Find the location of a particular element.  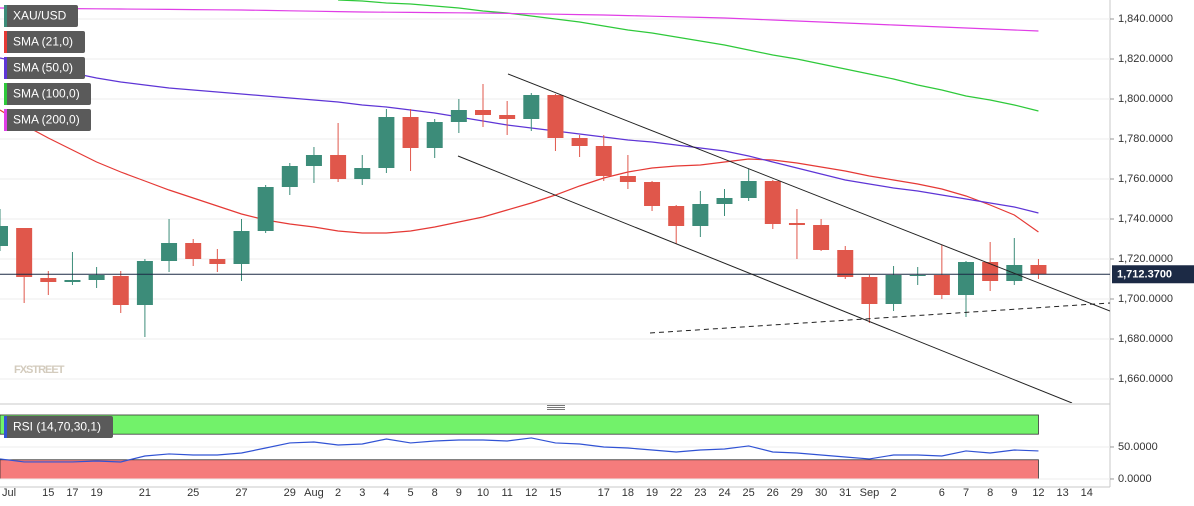

x-tick-label: 3 is located at coordinates (362, 493).